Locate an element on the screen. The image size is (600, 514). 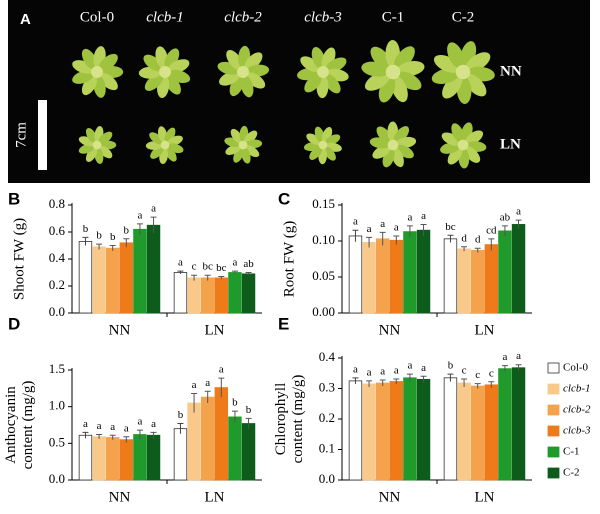
panel-label: A is located at coordinates (25, 19).